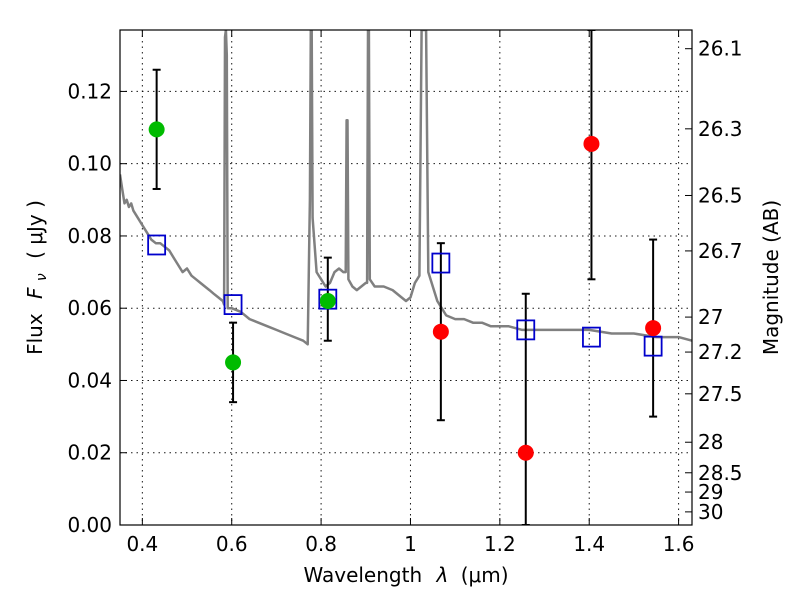 The height and width of the screenshot is (600, 800). Describe the element at coordinates (710, 492) in the screenshot. I see `mag-tick-label: 29` at that location.